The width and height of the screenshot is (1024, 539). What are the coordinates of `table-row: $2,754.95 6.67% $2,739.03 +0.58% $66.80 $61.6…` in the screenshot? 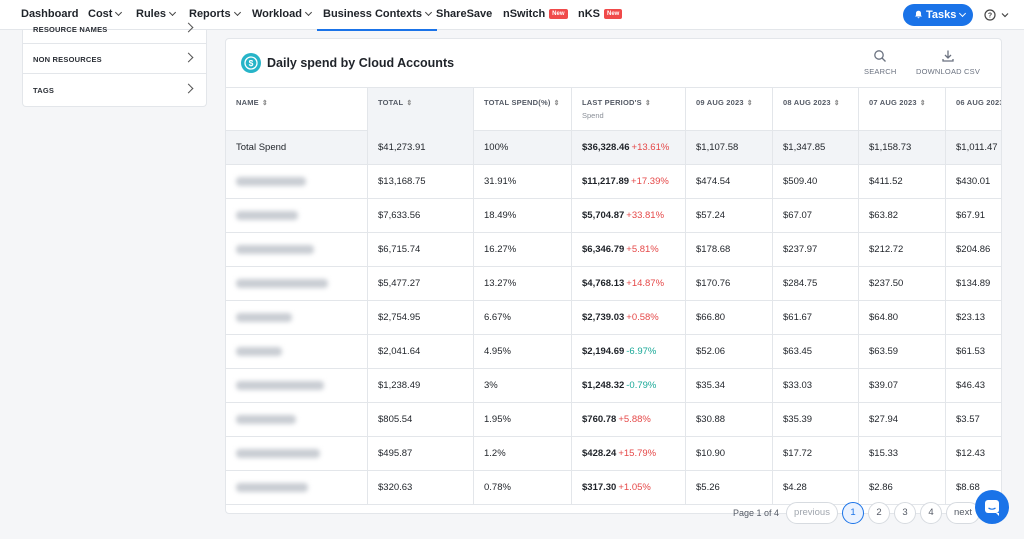 It's located at (613, 318).